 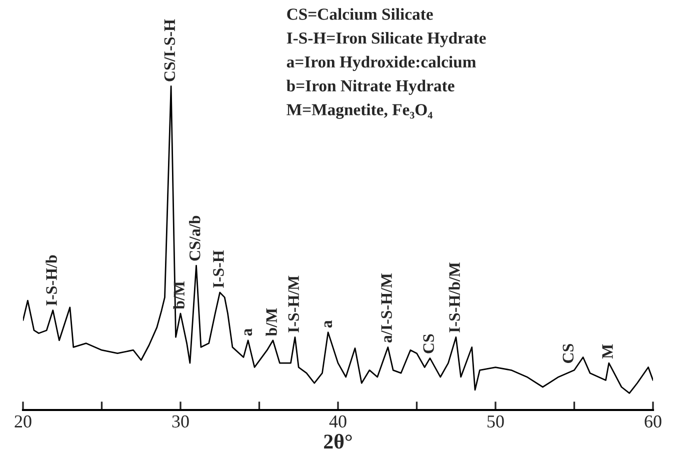 I want to click on x-tick-label: 40, so click(x=337, y=421).